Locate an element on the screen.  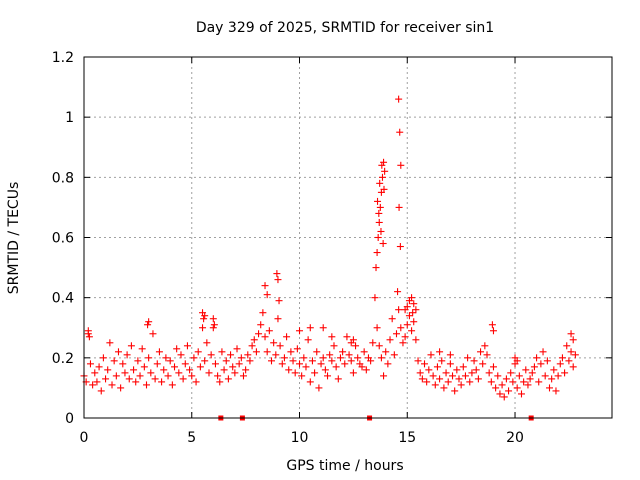
y-tick-label: 0.8 is located at coordinates (63, 178).